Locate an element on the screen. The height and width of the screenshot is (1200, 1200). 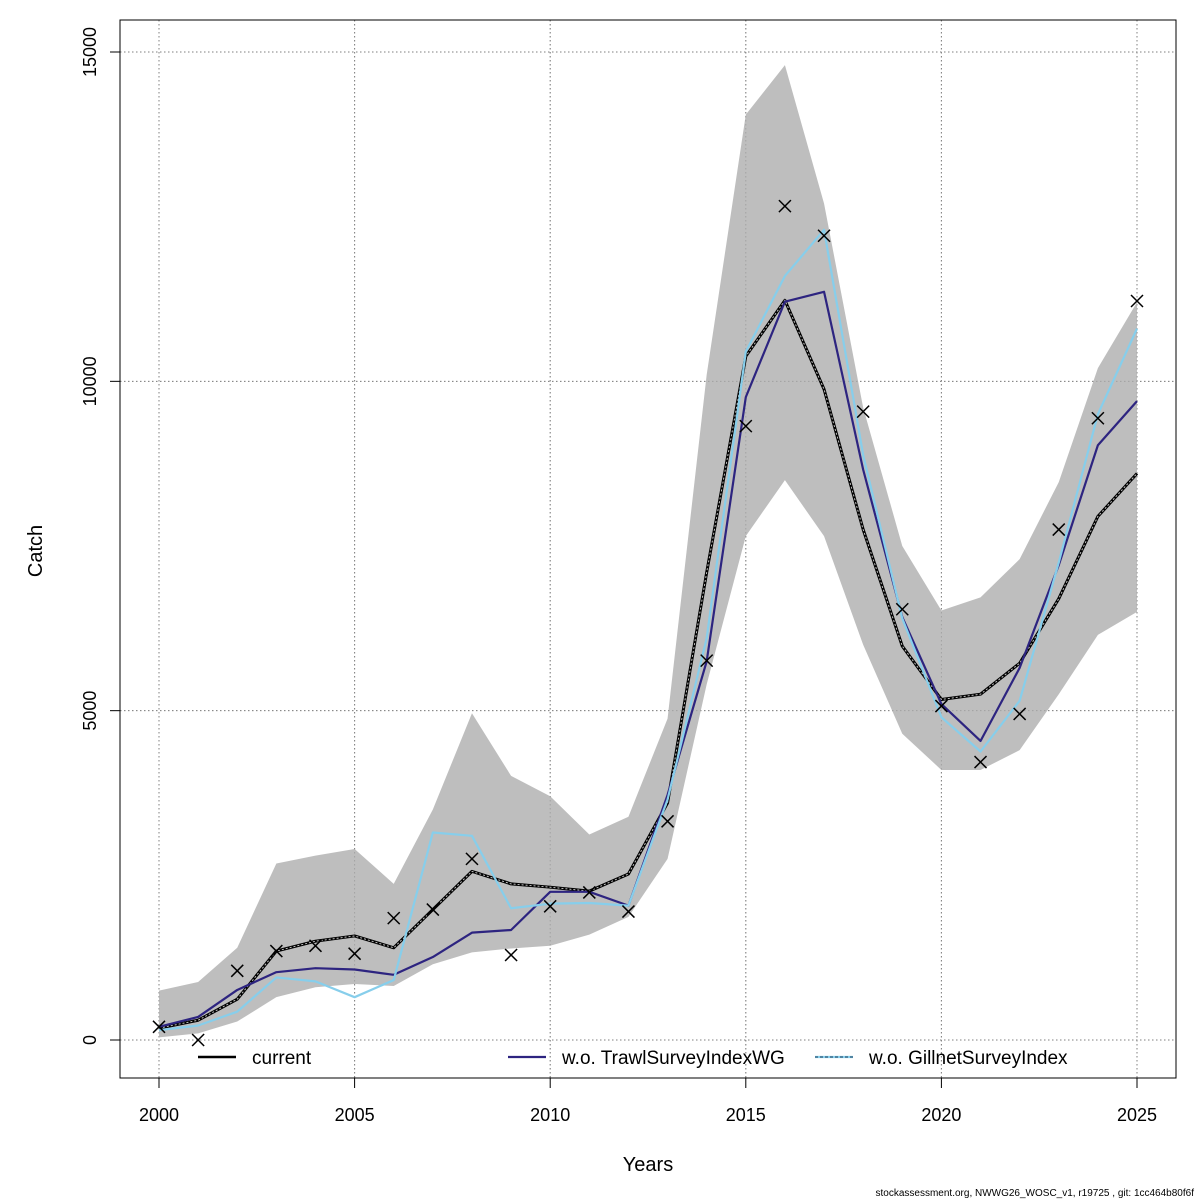
observation-point-2023 is located at coordinates (1059, 530).